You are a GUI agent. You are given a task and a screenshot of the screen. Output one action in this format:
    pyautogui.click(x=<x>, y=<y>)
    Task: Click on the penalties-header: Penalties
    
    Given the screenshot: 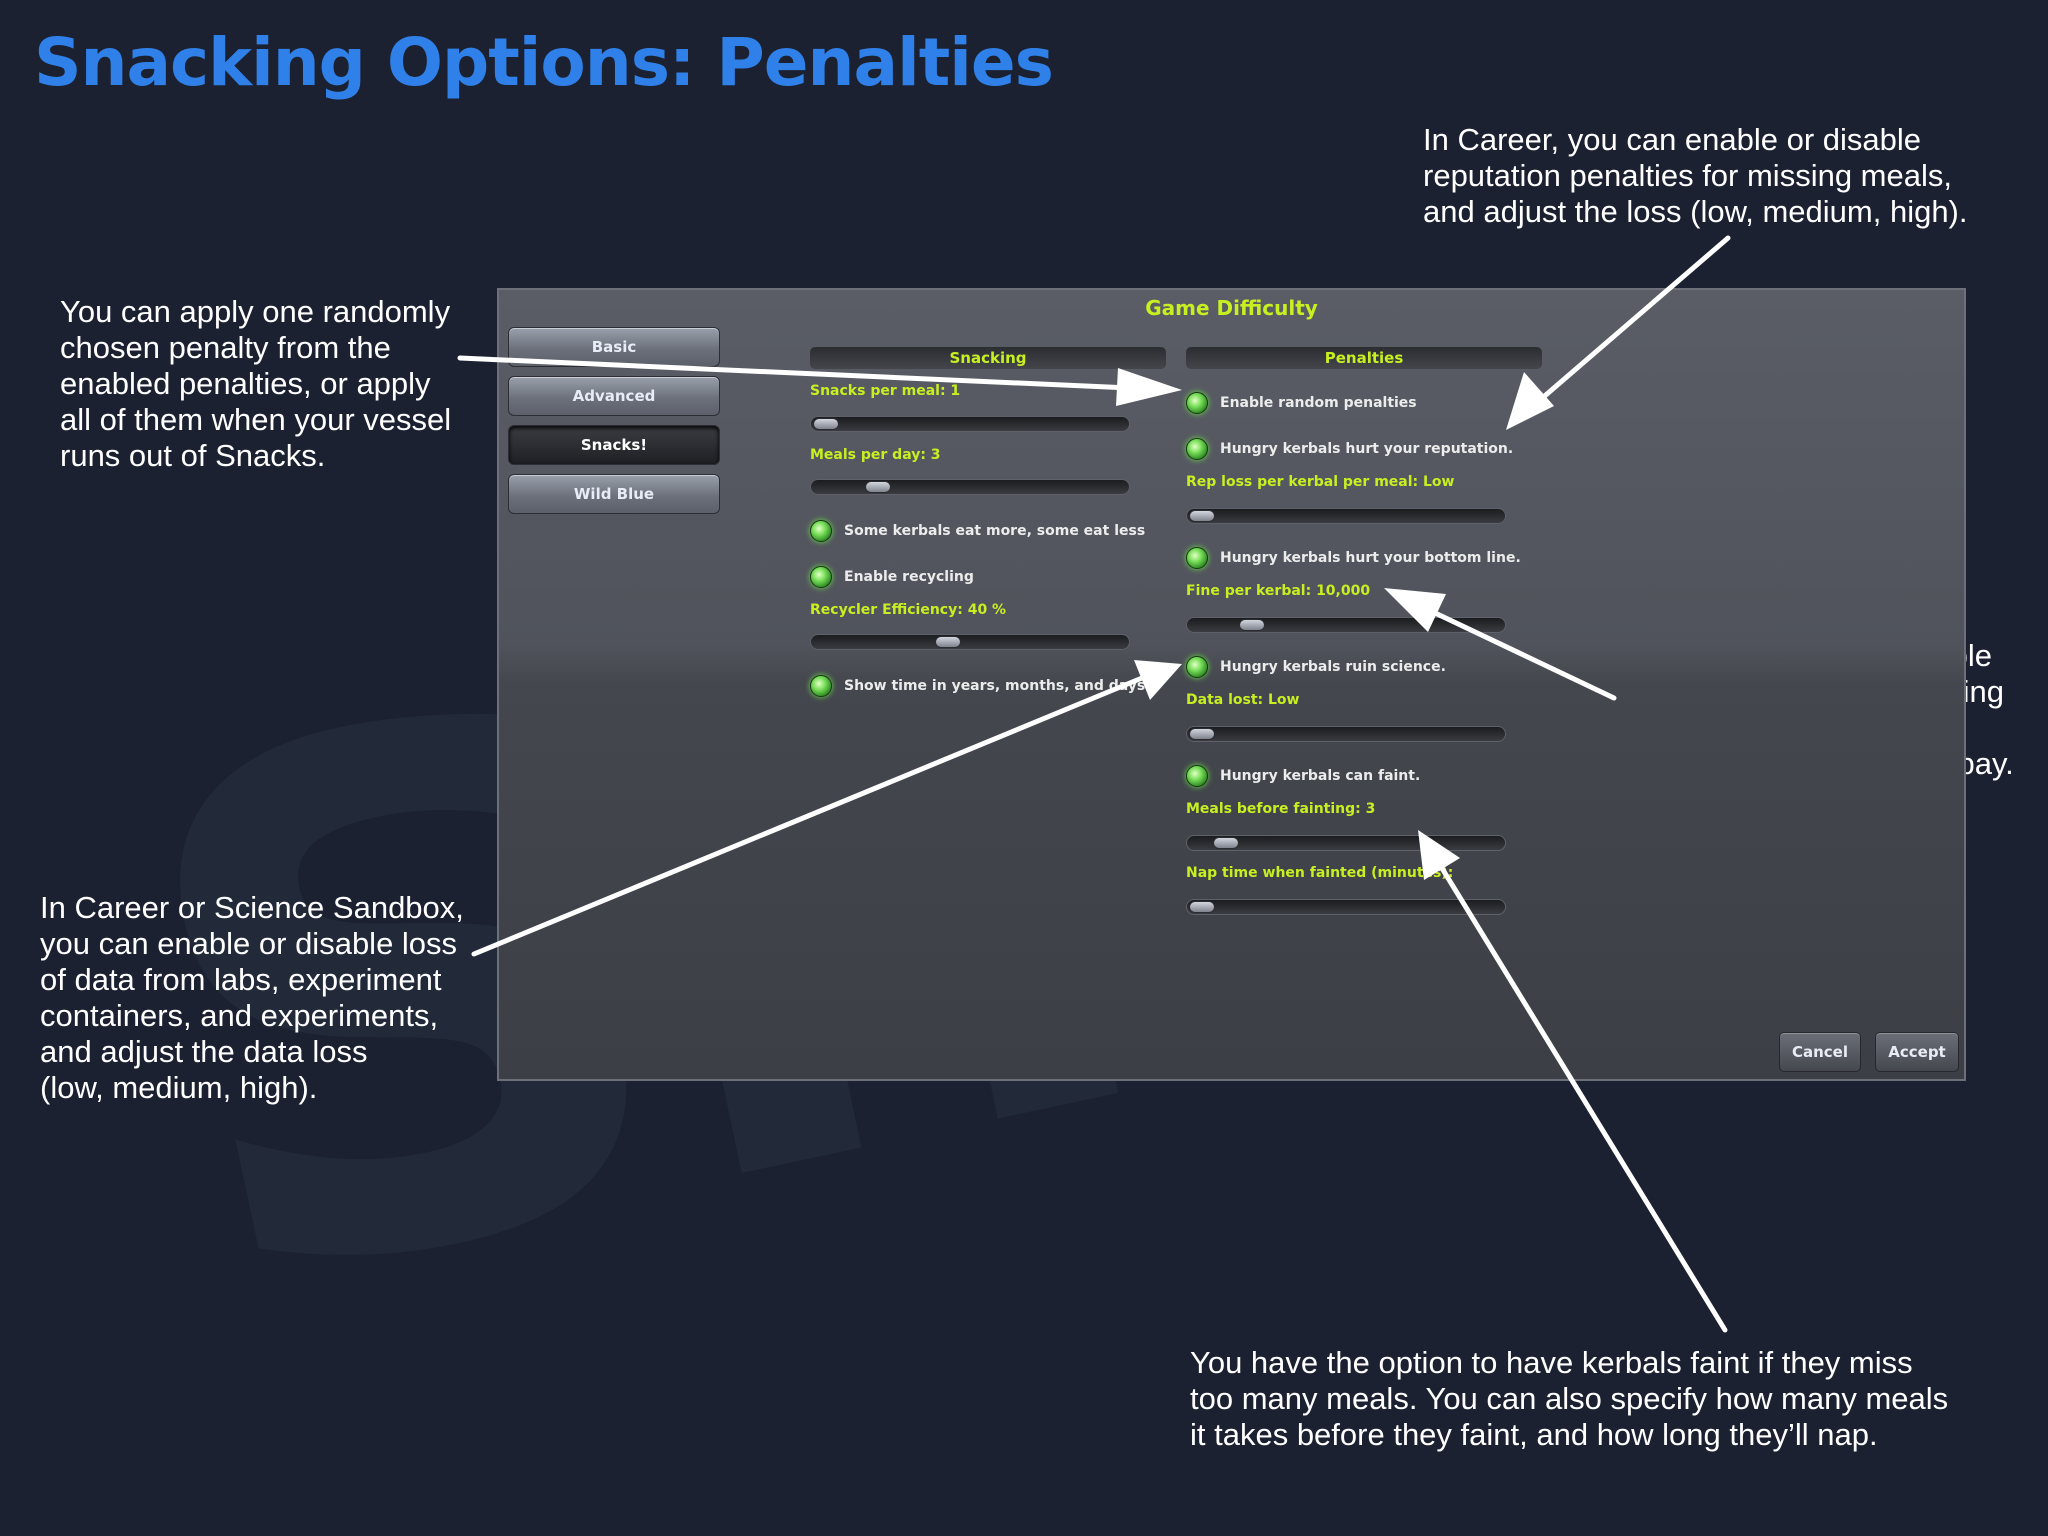 What is the action you would take?
    pyautogui.click(x=1364, y=358)
    